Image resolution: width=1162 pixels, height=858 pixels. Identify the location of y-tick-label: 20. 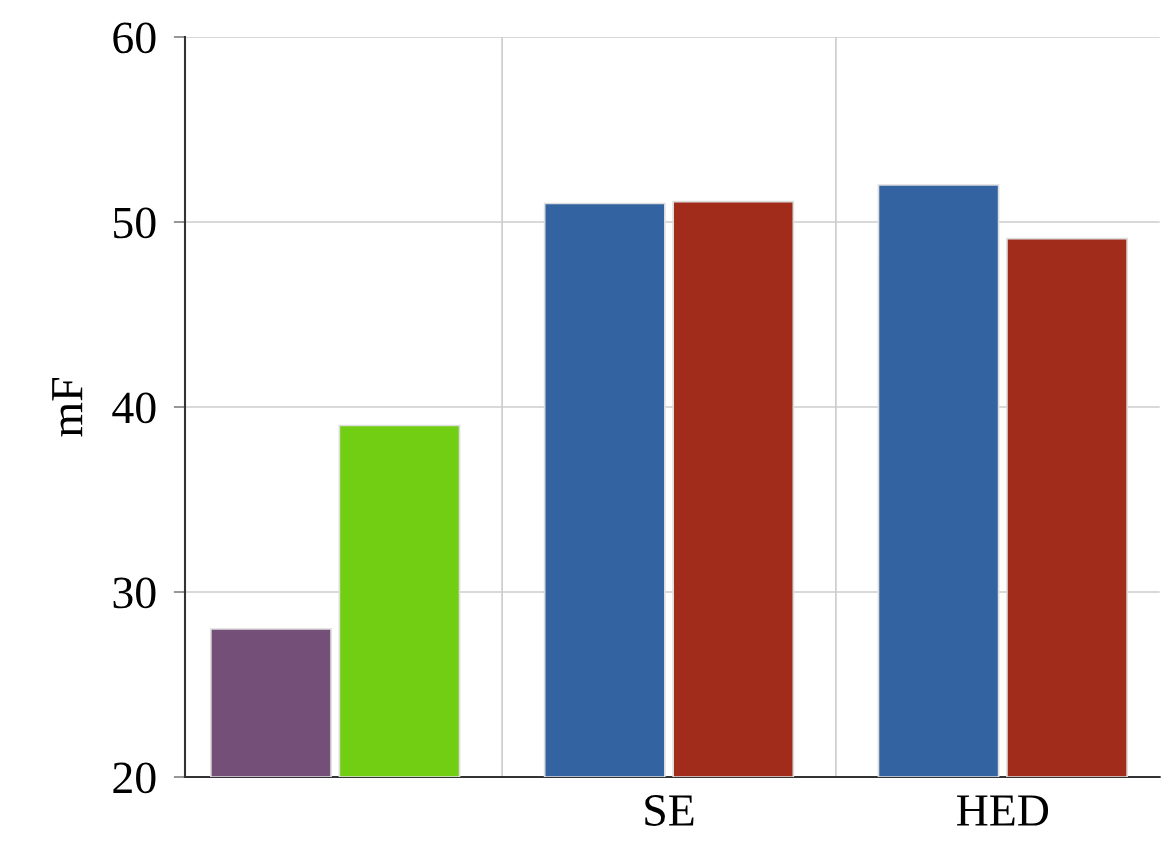
(134, 778).